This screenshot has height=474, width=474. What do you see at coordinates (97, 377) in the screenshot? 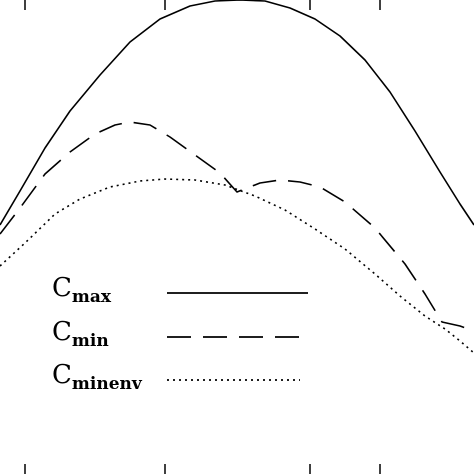
I see `legend-label-minenv: Cminenv` at bounding box center [97, 377].